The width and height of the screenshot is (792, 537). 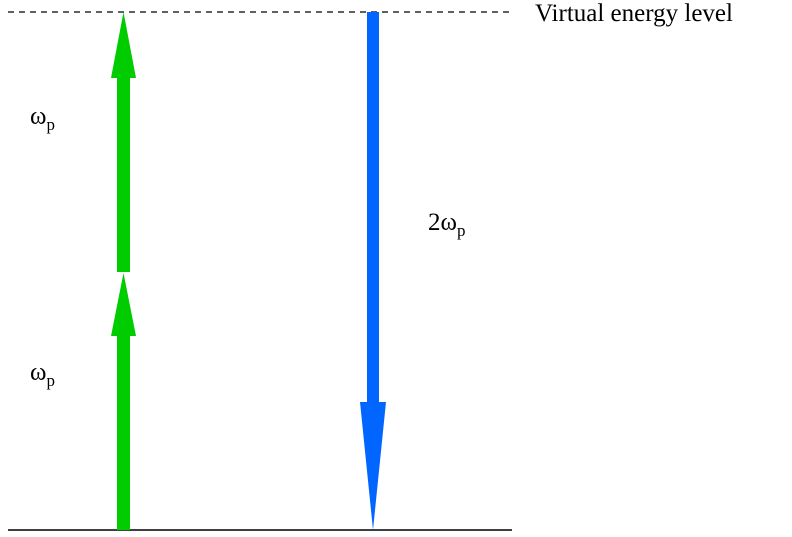 I want to click on emission-arrow-head, so click(x=373, y=466).